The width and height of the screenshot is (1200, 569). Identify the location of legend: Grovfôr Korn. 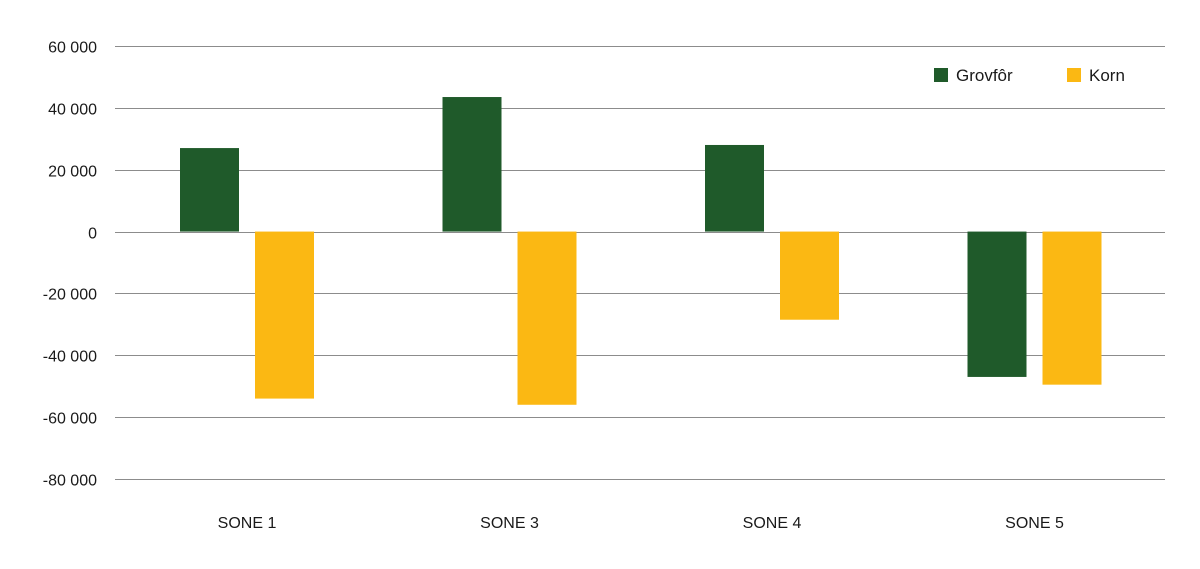
(1029, 75).